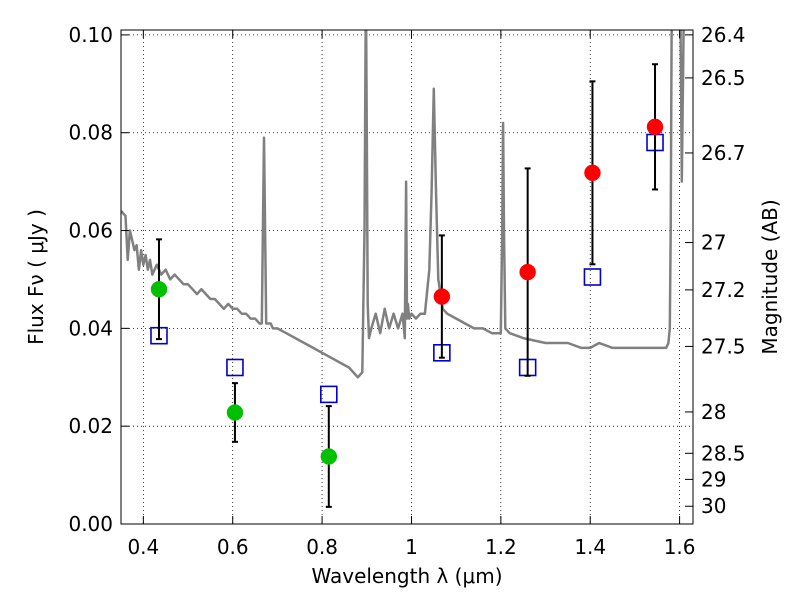 The height and width of the screenshot is (600, 800). I want to click on y-tick-label-0: 0.00, so click(90, 524).